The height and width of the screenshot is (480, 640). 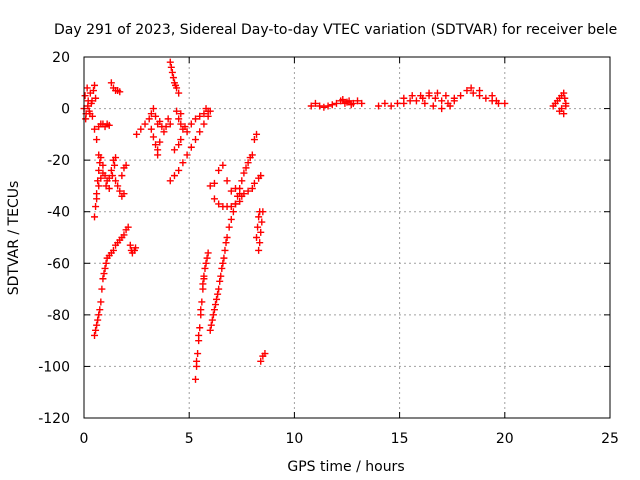 I want to click on x-tick-label: 20, so click(x=505, y=439).